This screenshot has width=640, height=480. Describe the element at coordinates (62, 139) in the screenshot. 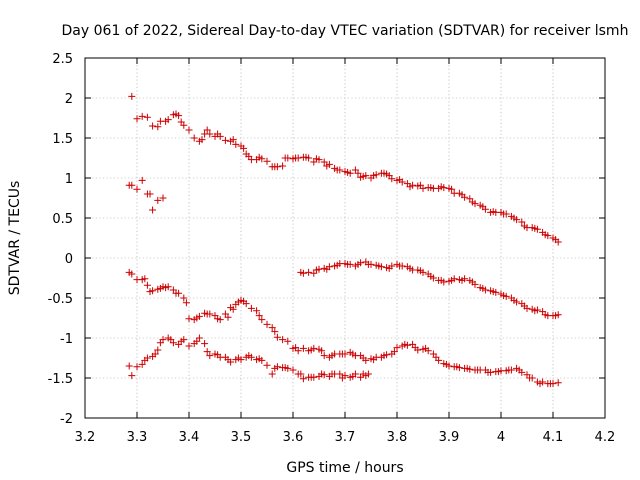

I see `y-tick-label: 1.5` at that location.